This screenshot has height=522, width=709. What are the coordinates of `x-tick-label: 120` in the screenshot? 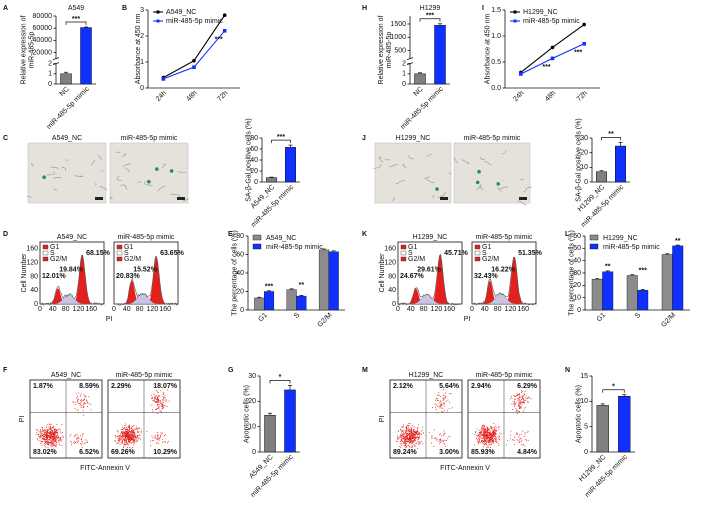 It's located at (511, 309).